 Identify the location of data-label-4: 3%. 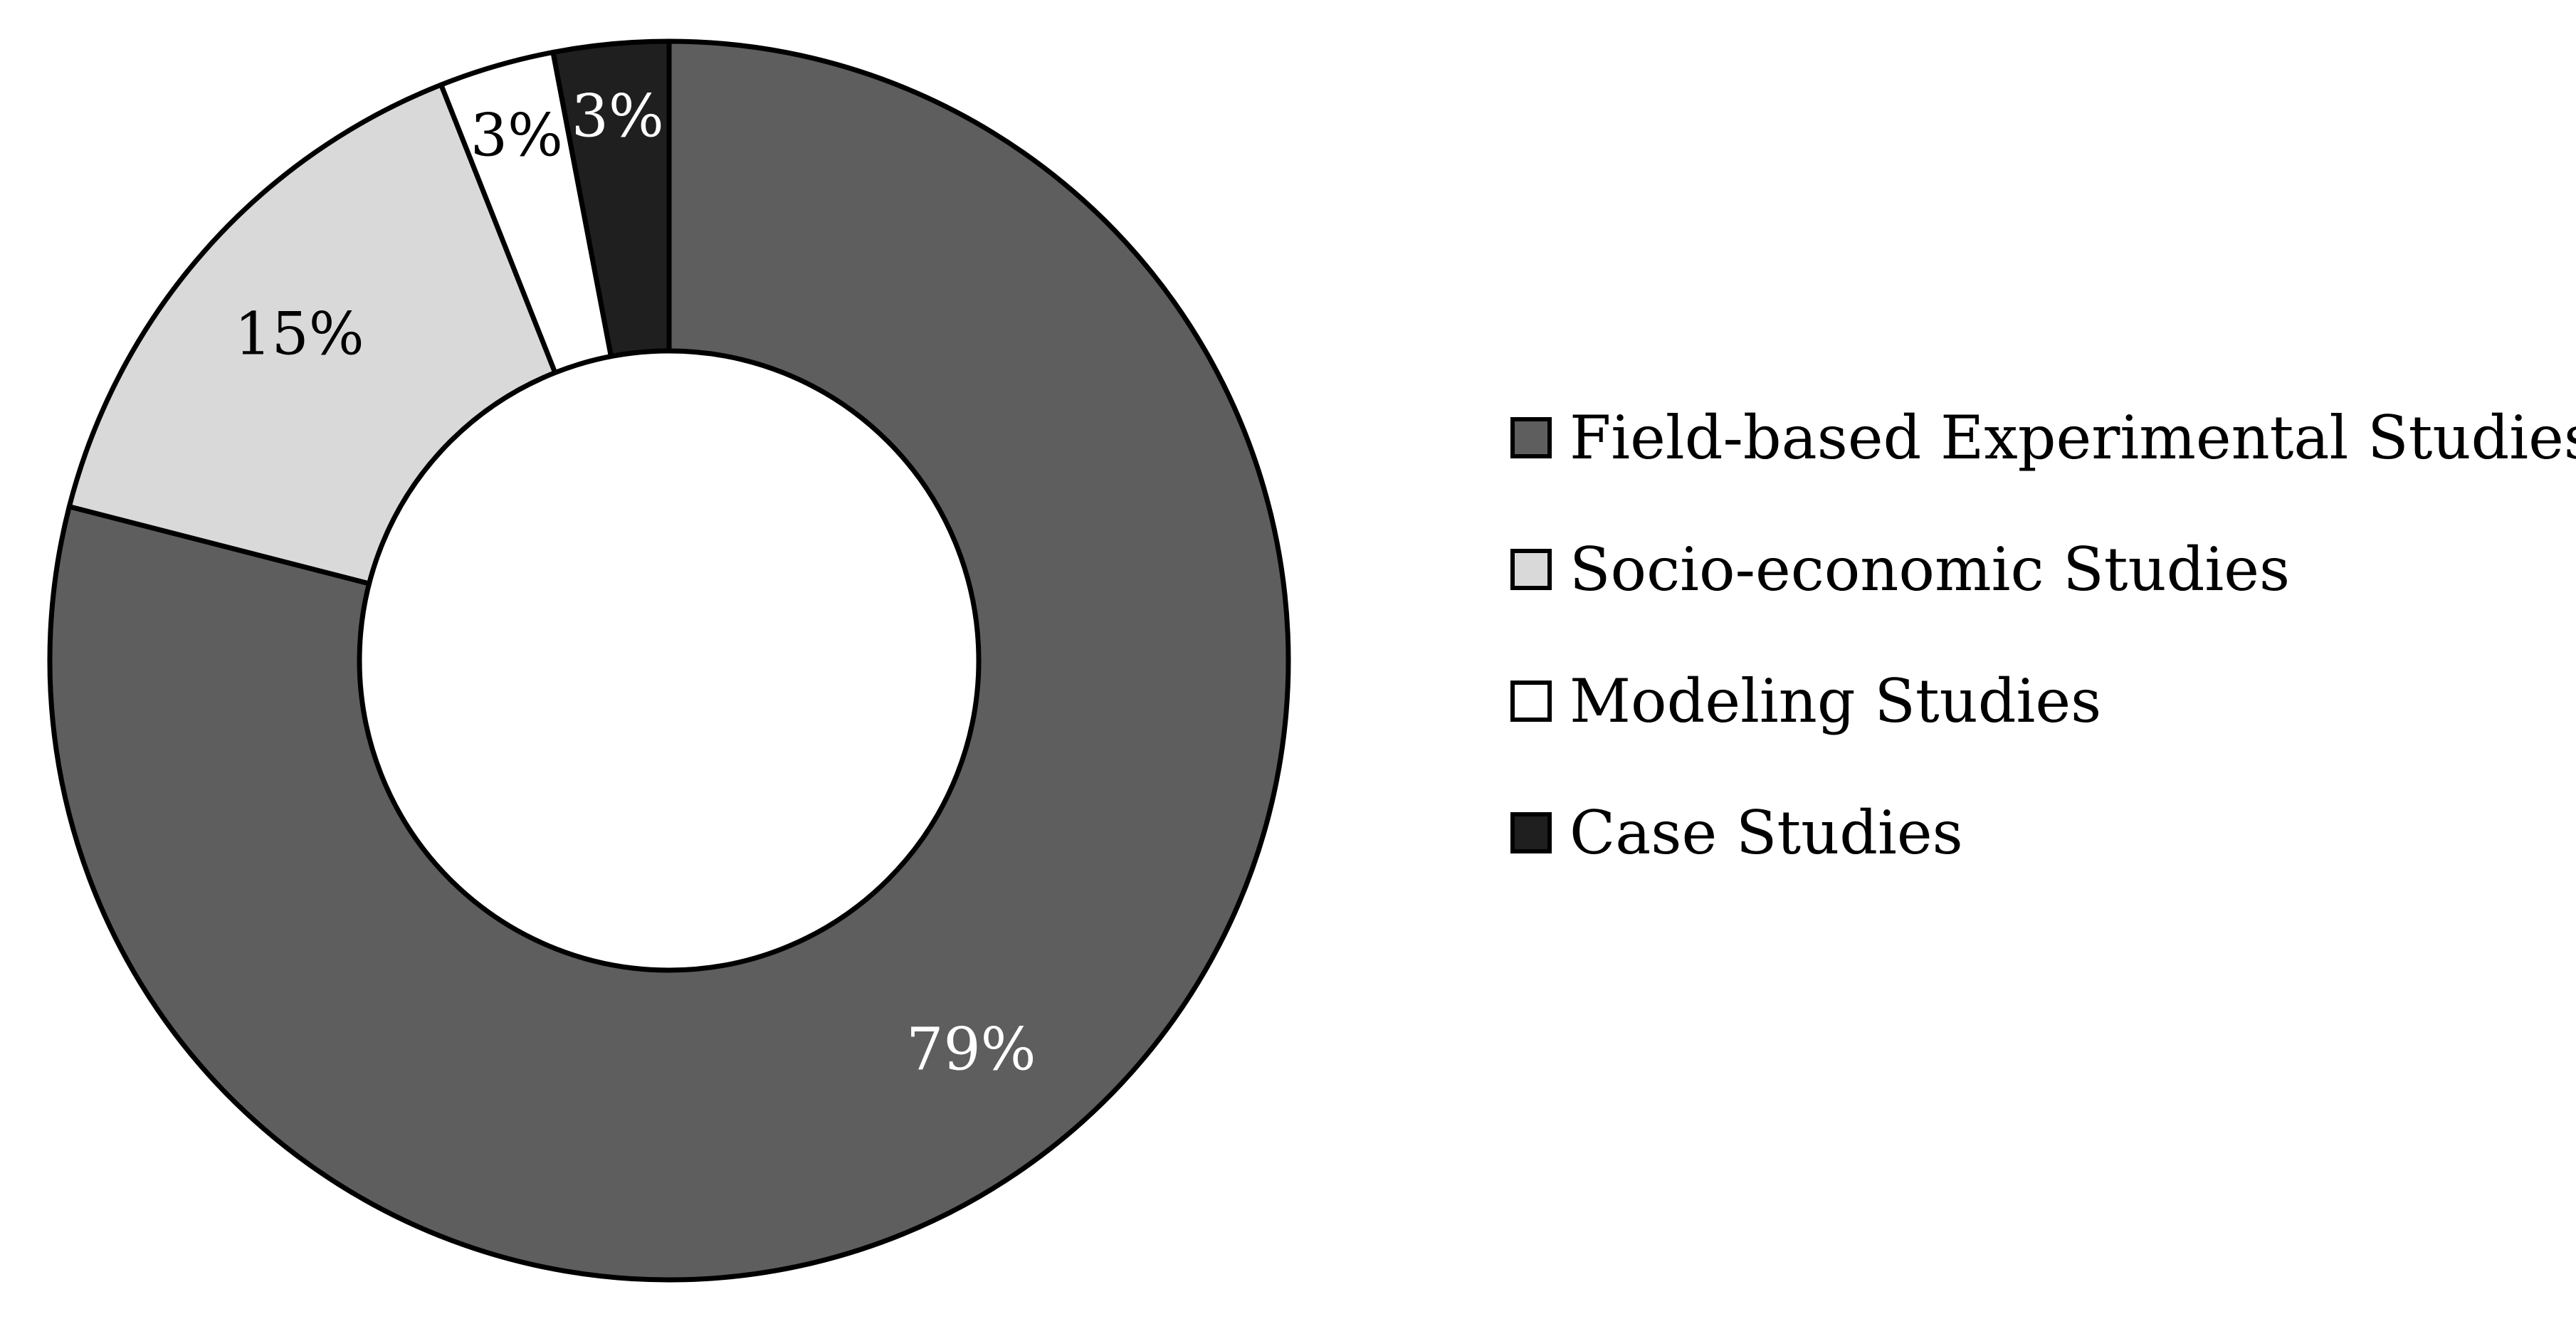
(618, 116).